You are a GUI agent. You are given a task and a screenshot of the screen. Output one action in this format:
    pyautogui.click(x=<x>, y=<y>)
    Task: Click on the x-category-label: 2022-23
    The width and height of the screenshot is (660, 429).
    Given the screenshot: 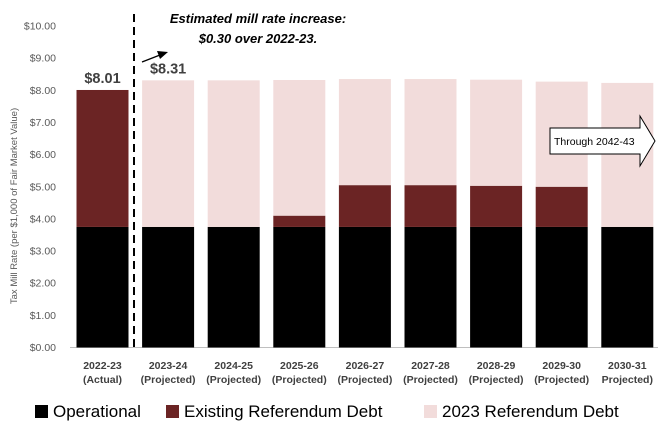 What is the action you would take?
    pyautogui.click(x=102, y=366)
    